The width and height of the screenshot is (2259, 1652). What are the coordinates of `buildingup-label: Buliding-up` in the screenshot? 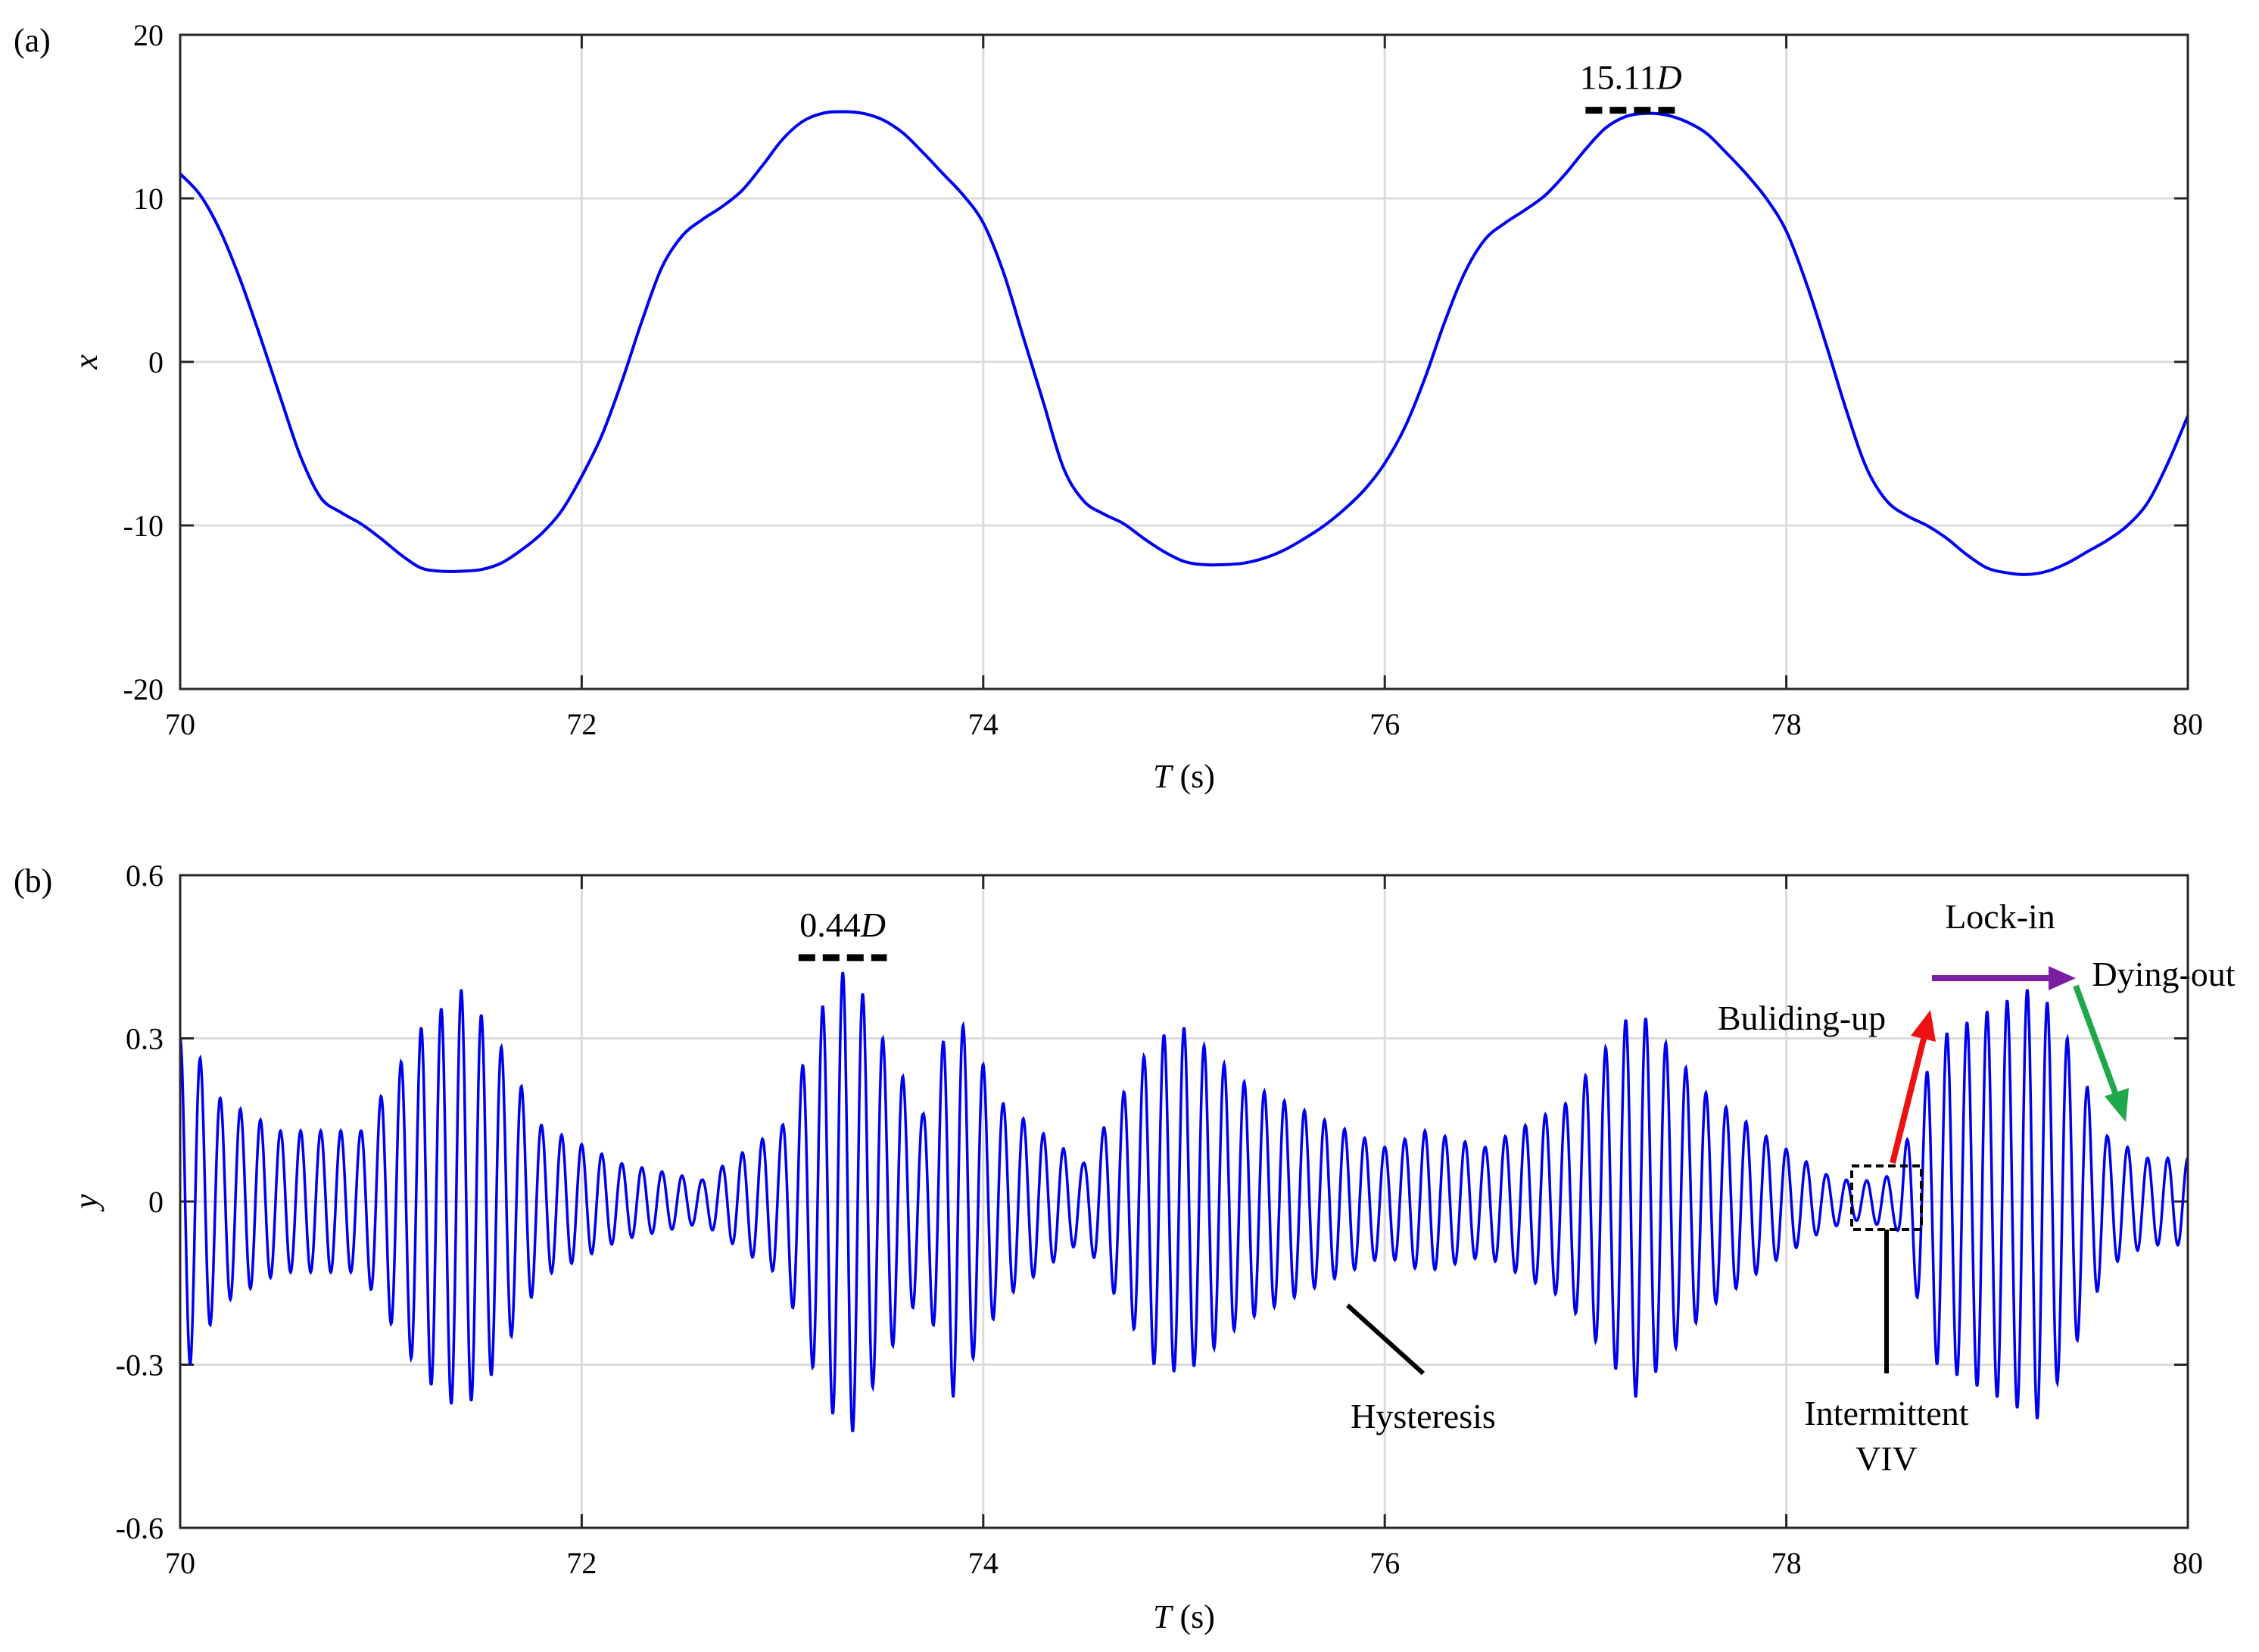 It's located at (1802, 1018).